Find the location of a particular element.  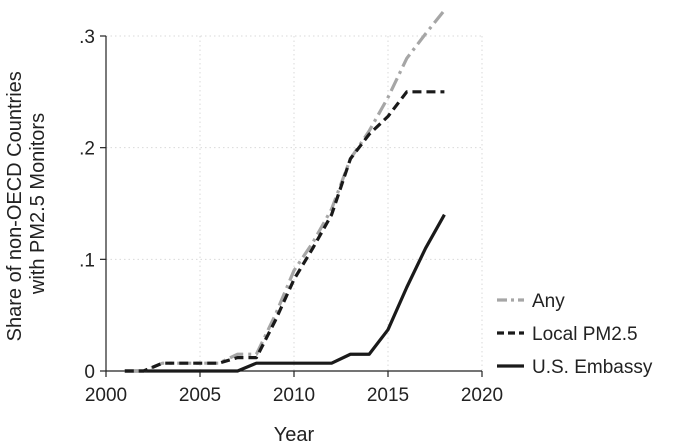

x-axis-title: Year is located at coordinates (294, 435).